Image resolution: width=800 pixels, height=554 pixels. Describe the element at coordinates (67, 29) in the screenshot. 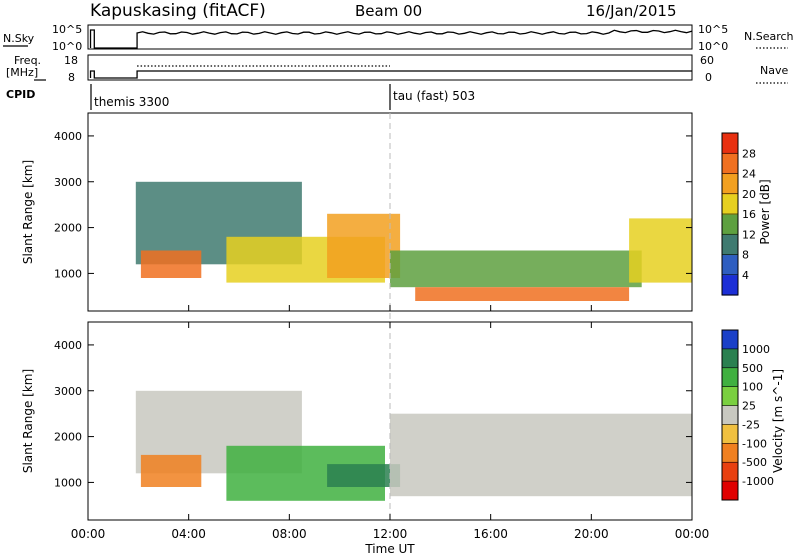

I see `nsky-tick-top: 10^5` at that location.